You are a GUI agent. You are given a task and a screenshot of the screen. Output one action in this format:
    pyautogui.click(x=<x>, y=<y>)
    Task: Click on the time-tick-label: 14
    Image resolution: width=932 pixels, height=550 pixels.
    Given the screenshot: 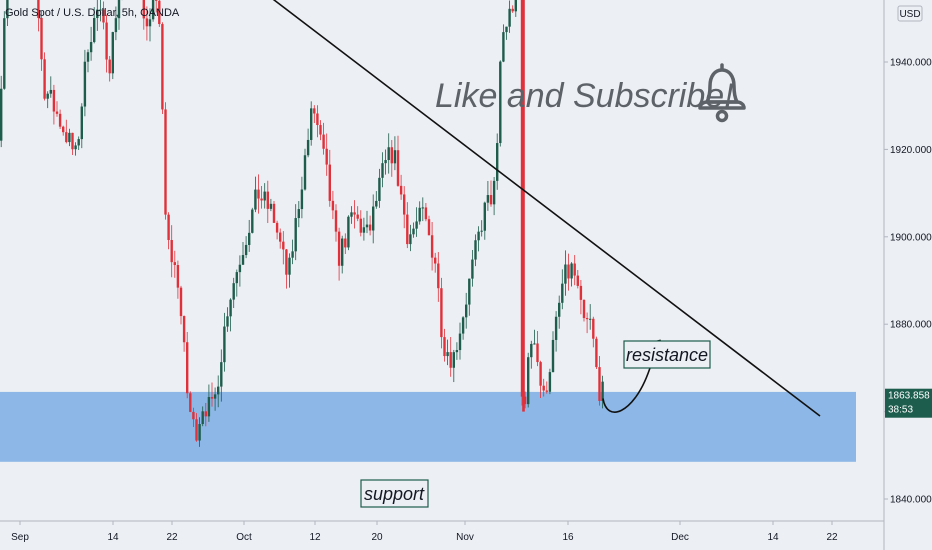 What is the action you would take?
    pyautogui.click(x=773, y=537)
    